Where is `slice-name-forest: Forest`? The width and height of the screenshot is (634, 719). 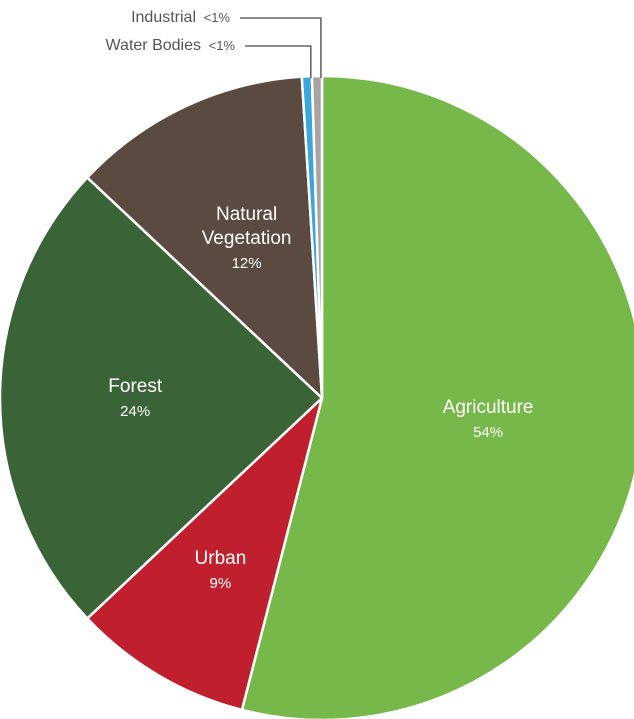 slice-name-forest: Forest is located at coordinates (135, 386).